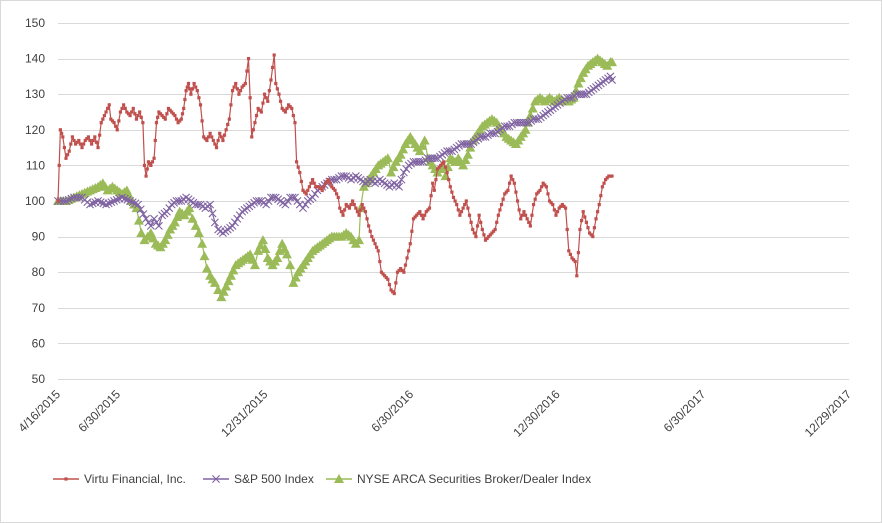  I want to click on legend-label: S&P 500 Index, so click(274, 479).